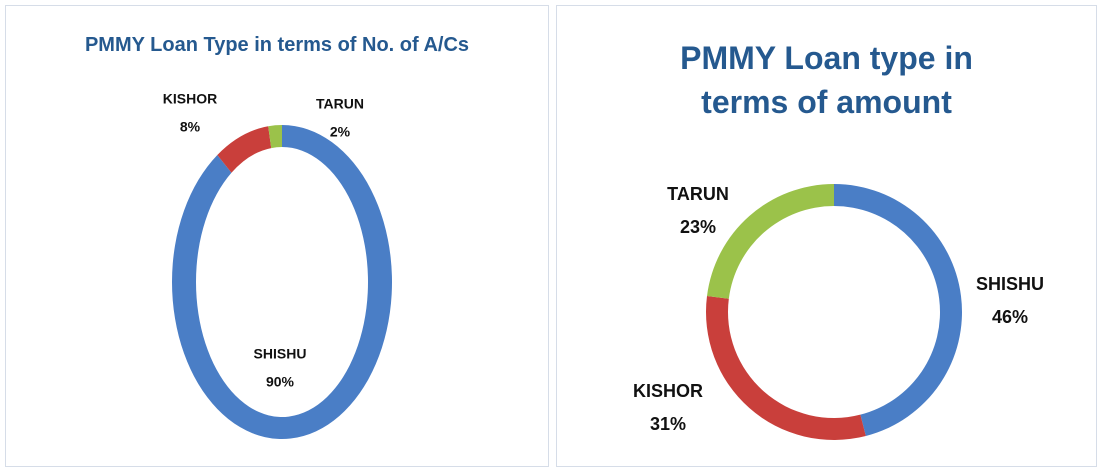 This screenshot has height=472, width=1101. What do you see at coordinates (190, 127) in the screenshot?
I see `slice-value-label: 8%` at bounding box center [190, 127].